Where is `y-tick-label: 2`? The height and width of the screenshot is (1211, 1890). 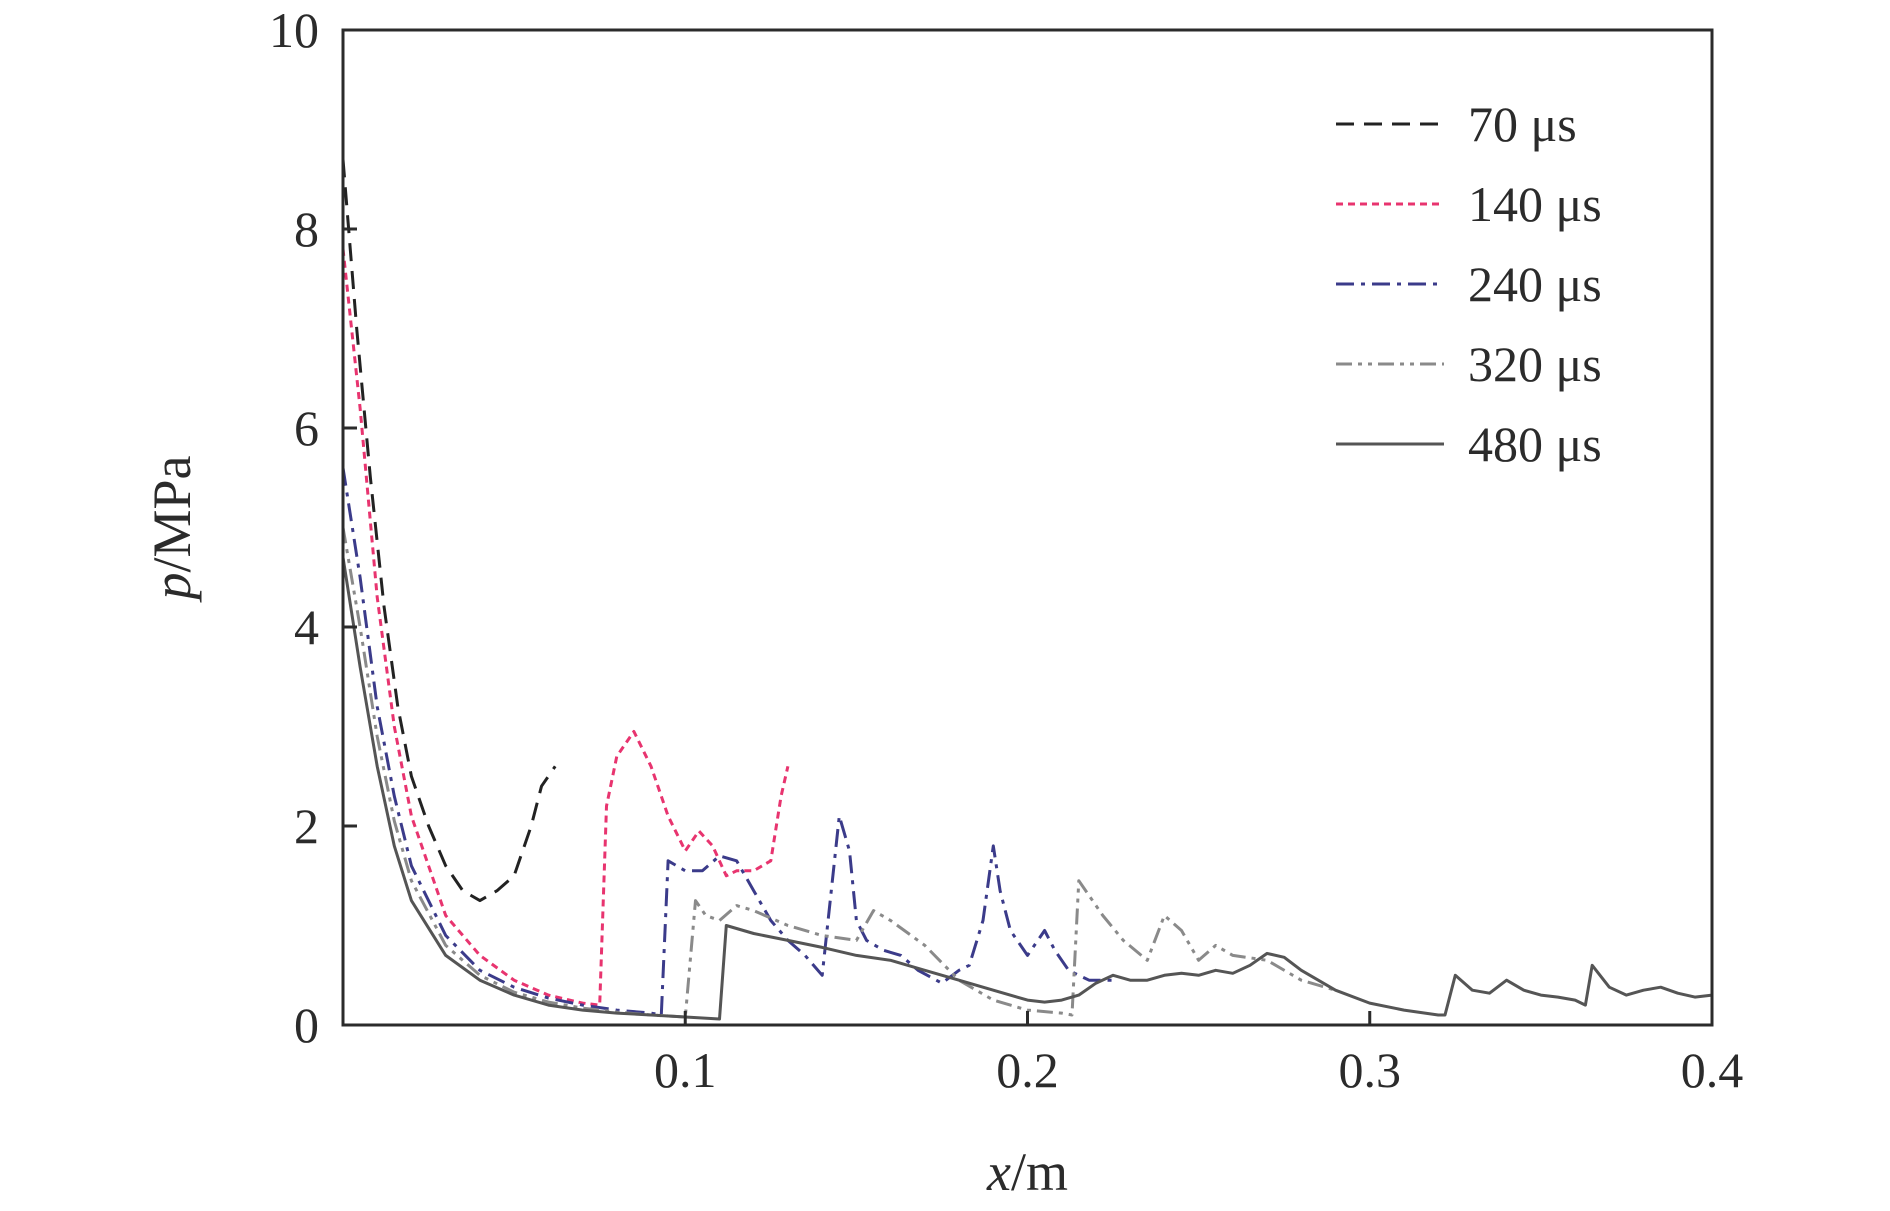
y-tick-label: 2 is located at coordinates (306, 826).